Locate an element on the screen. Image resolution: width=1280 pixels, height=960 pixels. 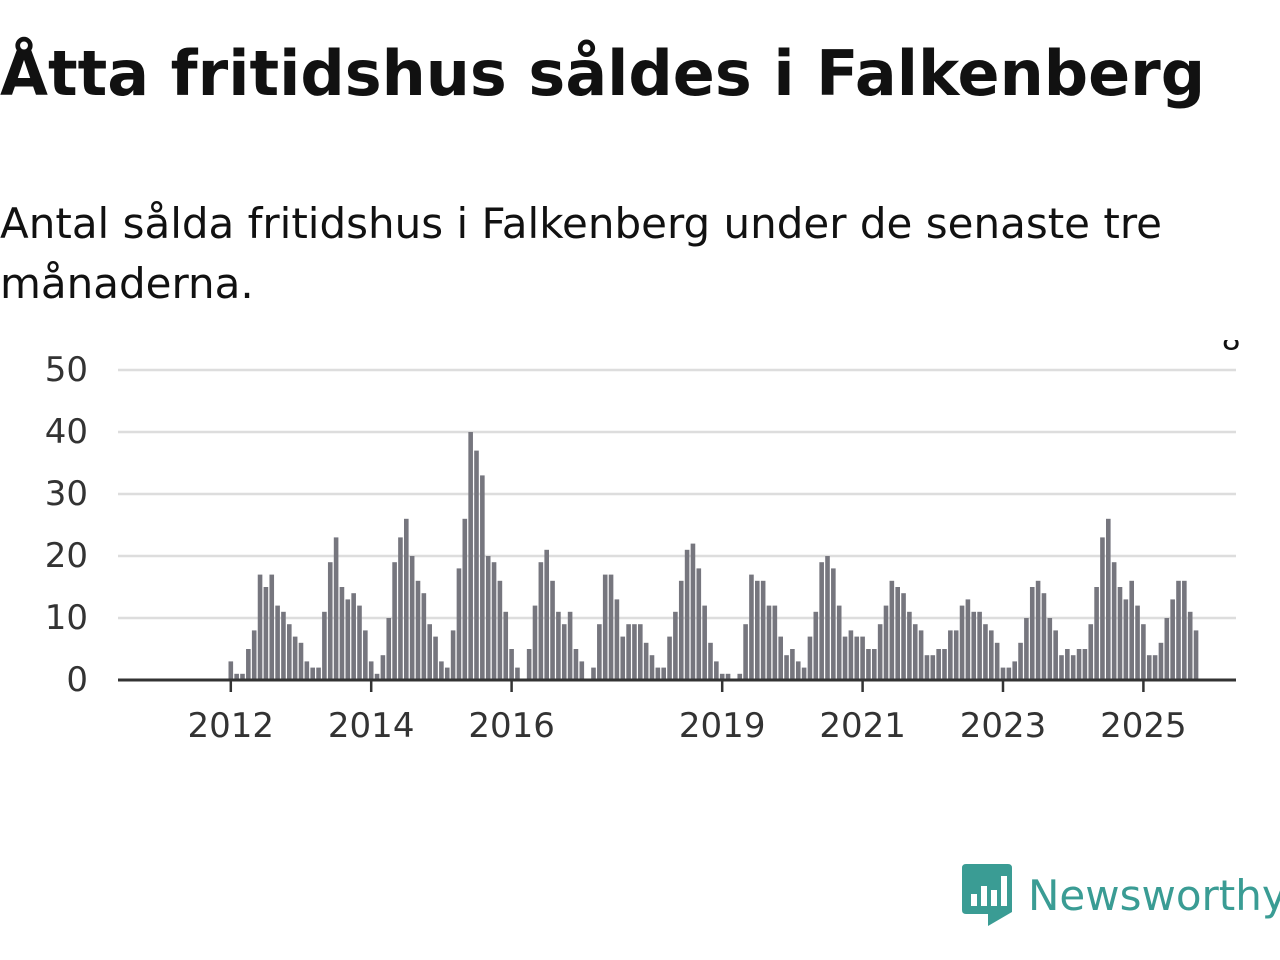
x-axis is located at coordinates (677, 685).